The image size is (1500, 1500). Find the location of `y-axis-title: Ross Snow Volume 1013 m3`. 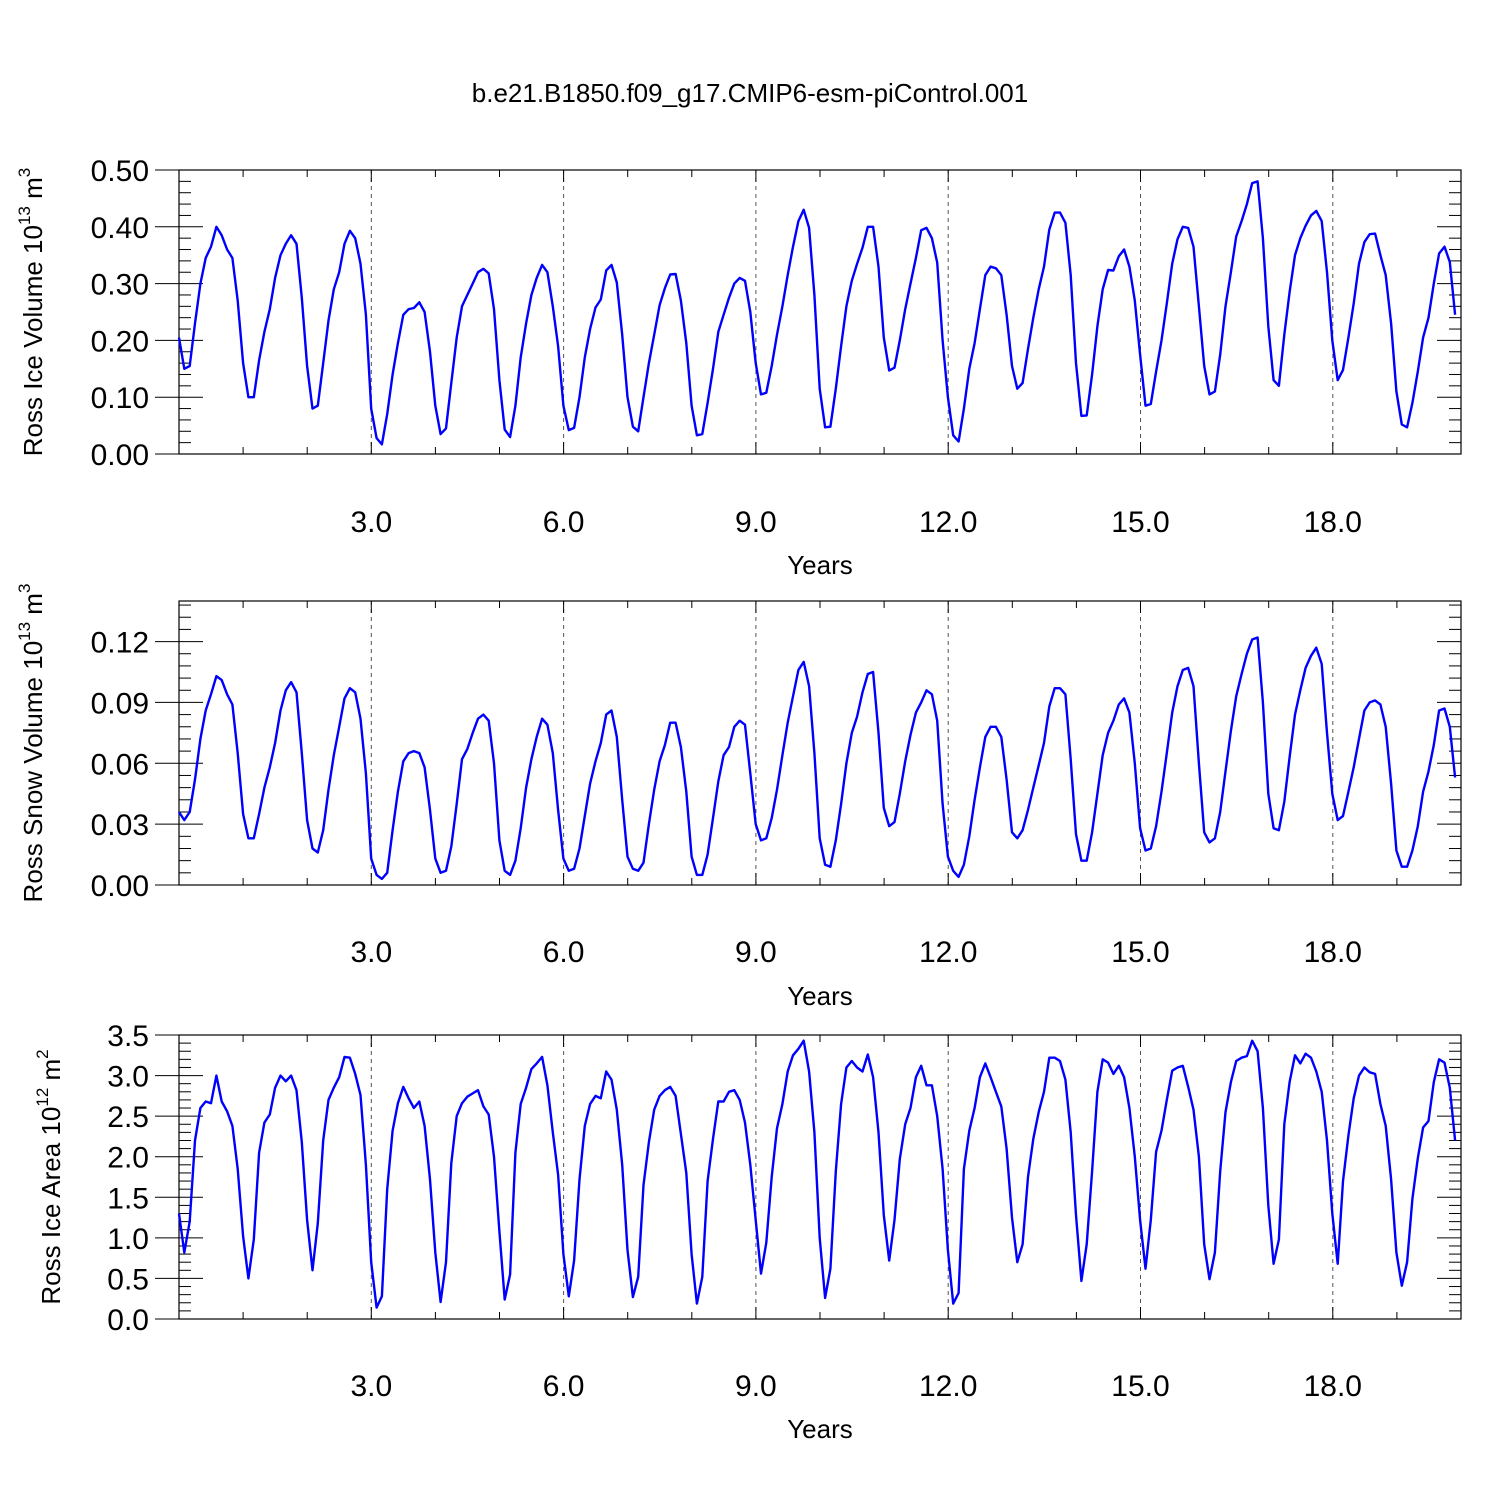

y-axis-title: Ross Snow Volume 1013 m3 is located at coordinates (31, 743).